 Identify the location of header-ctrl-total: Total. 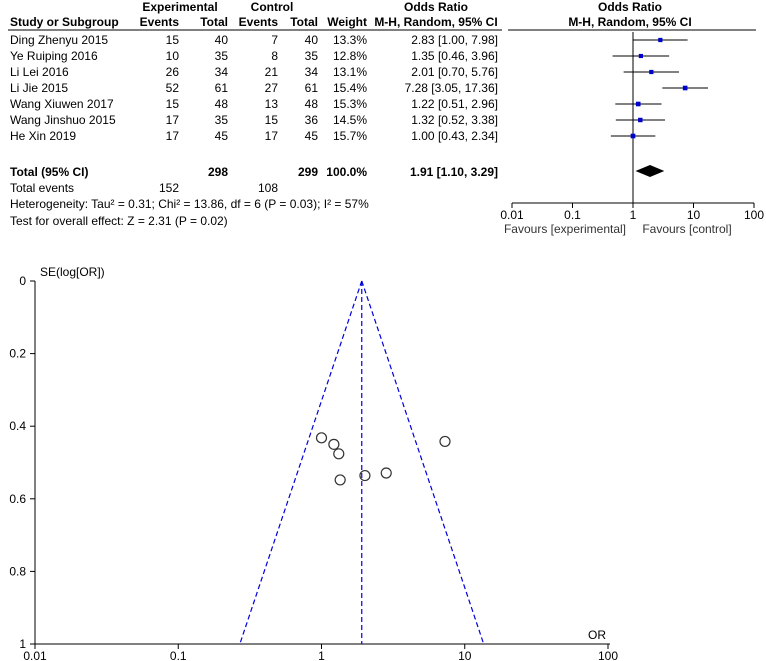
(304, 22).